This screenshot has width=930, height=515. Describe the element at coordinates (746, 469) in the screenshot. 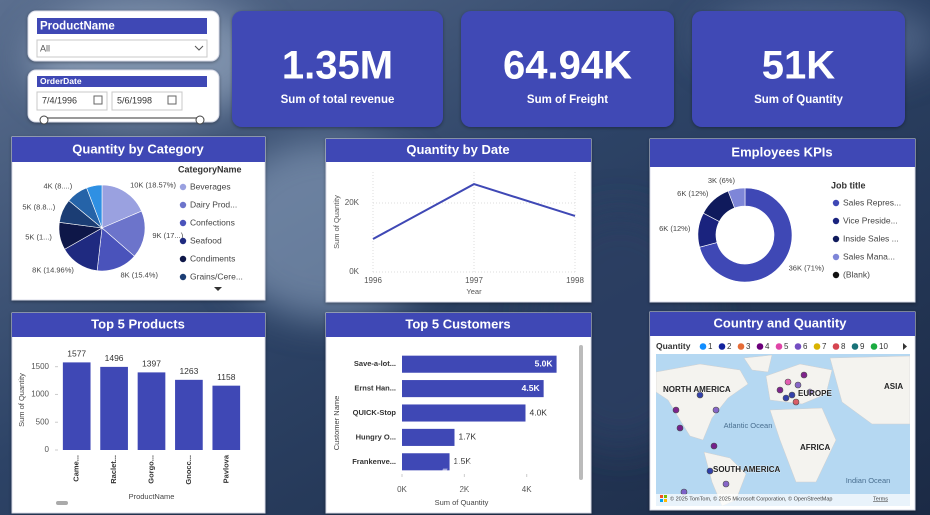

I see `map-label: SOUTH AMERICA` at that location.